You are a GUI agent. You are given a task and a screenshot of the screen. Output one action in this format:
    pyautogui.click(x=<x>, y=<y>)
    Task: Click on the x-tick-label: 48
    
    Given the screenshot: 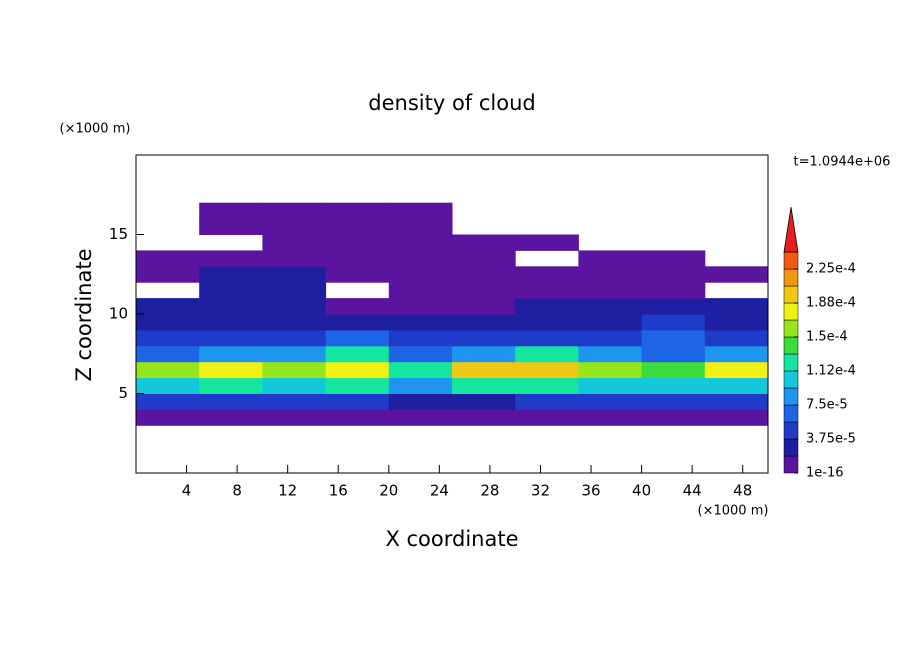 What is the action you would take?
    pyautogui.click(x=742, y=491)
    